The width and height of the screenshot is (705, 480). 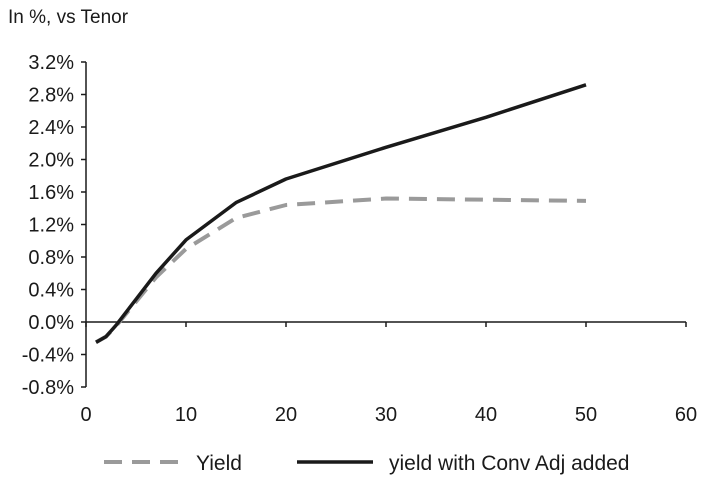 I want to click on x-tick-label: 40, so click(x=486, y=415).